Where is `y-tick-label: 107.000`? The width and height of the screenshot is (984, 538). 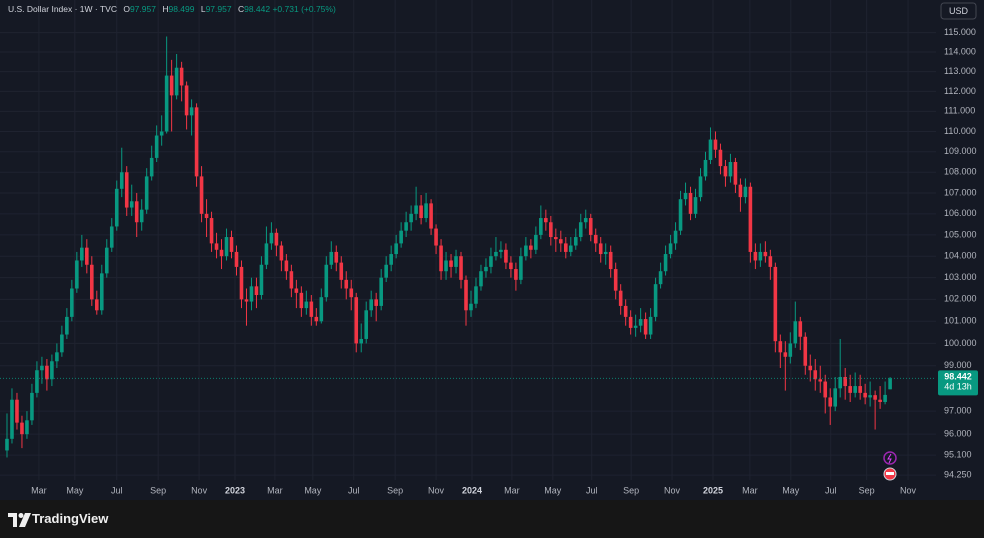
y-tick-label: 107.000 is located at coordinates (960, 192).